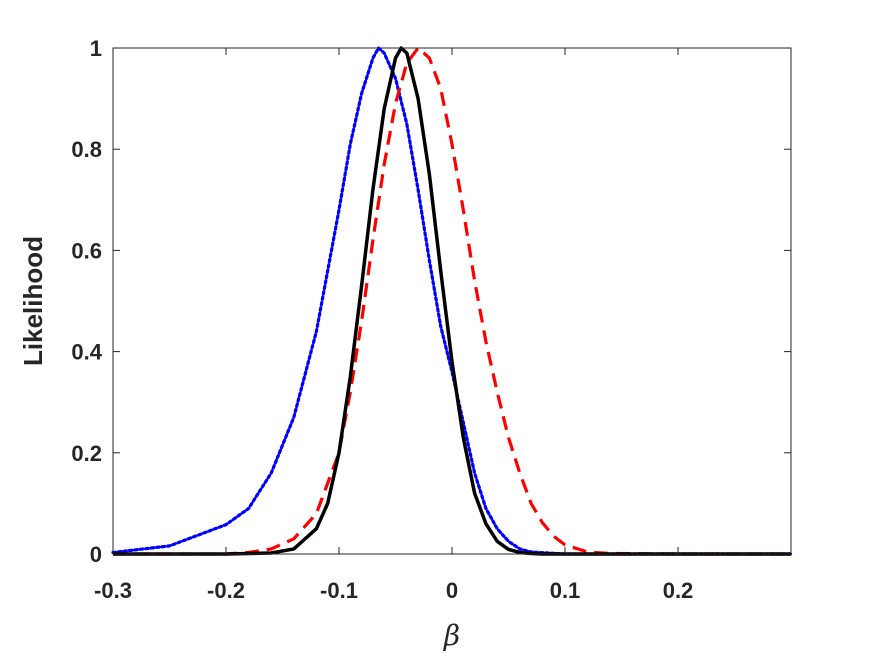  I want to click on y-tick-label: 0.6, so click(86, 250).